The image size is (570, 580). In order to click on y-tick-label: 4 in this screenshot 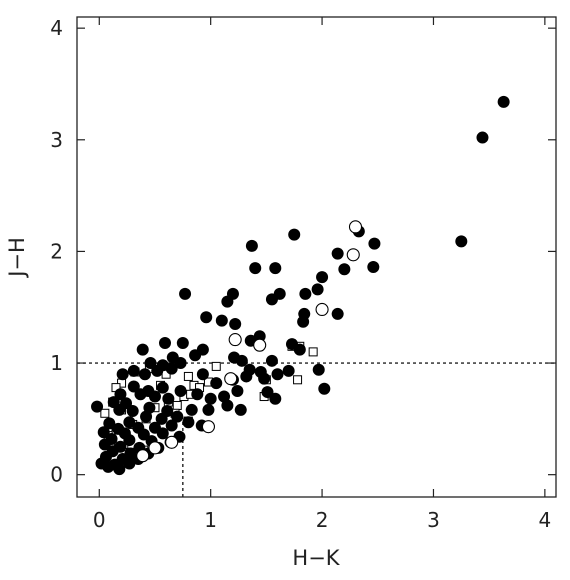, I will do `click(56, 28)`.